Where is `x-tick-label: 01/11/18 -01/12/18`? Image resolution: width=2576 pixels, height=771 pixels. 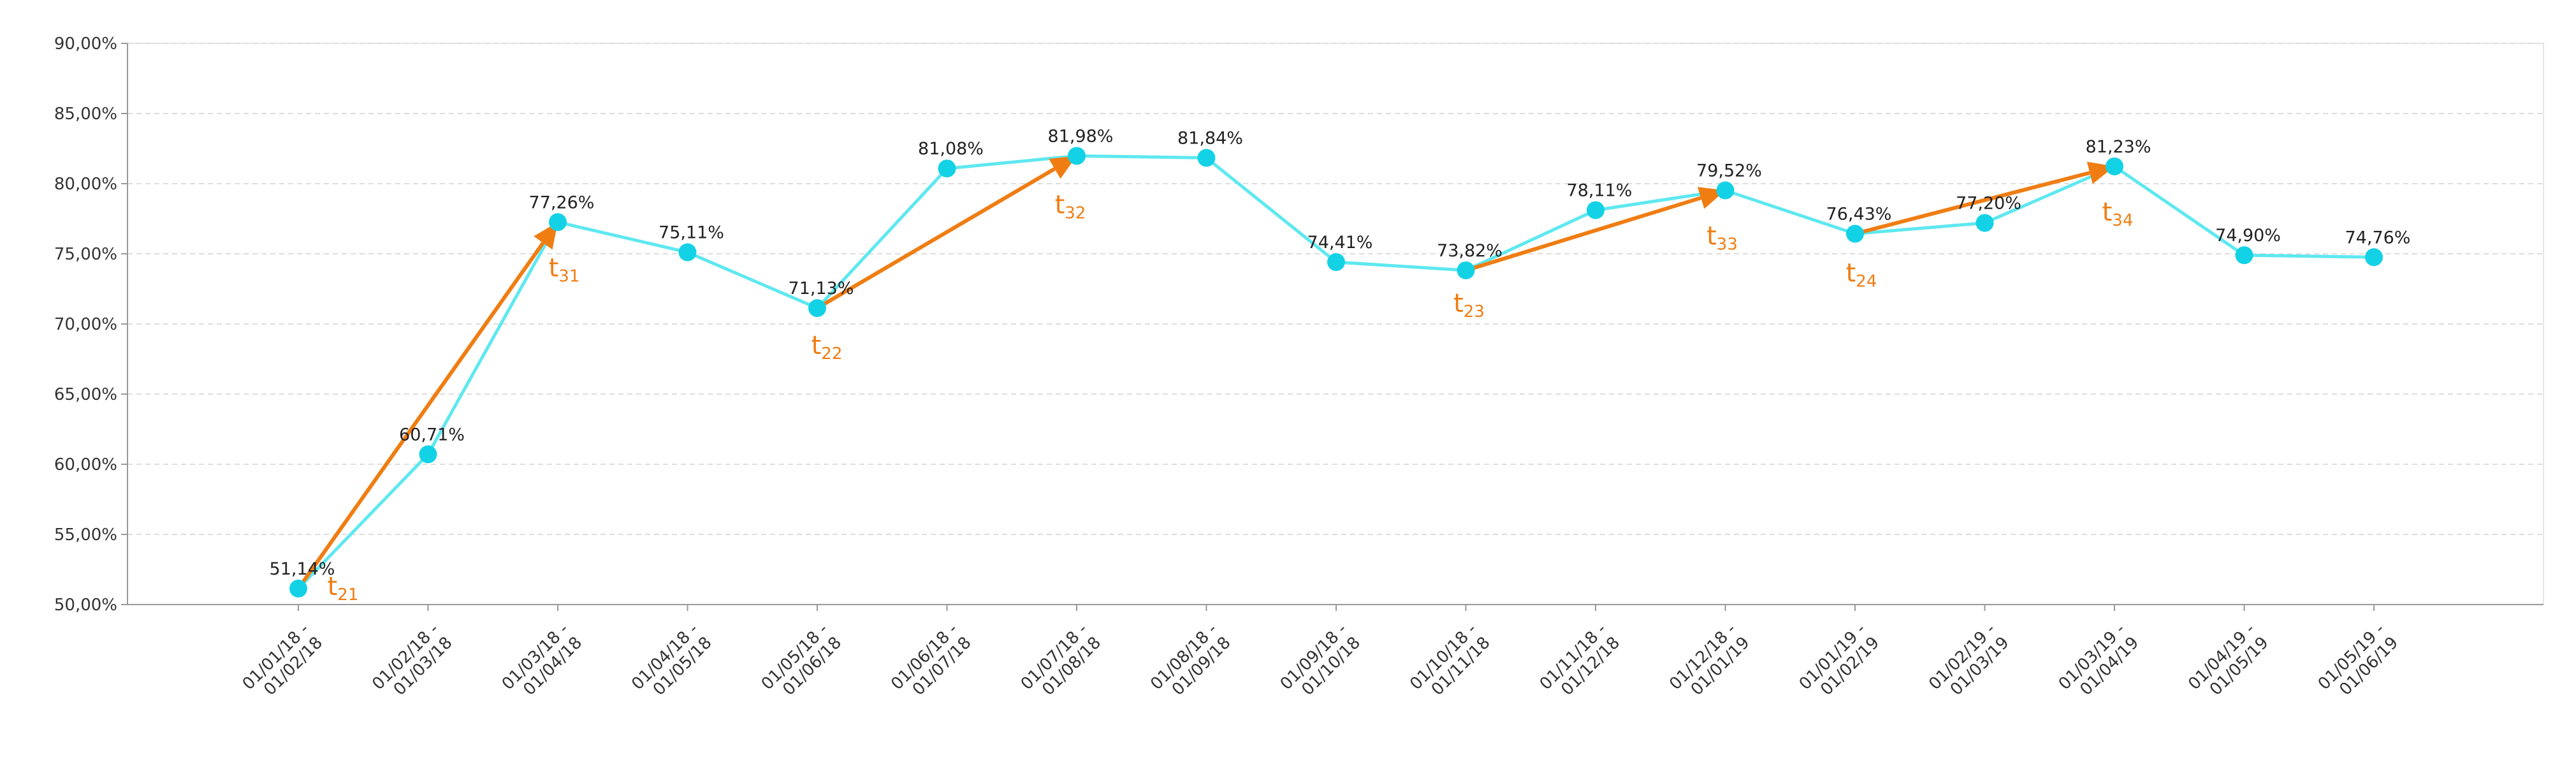
x-tick-label: 01/11/18 -01/12/18 is located at coordinates (1580, 663).